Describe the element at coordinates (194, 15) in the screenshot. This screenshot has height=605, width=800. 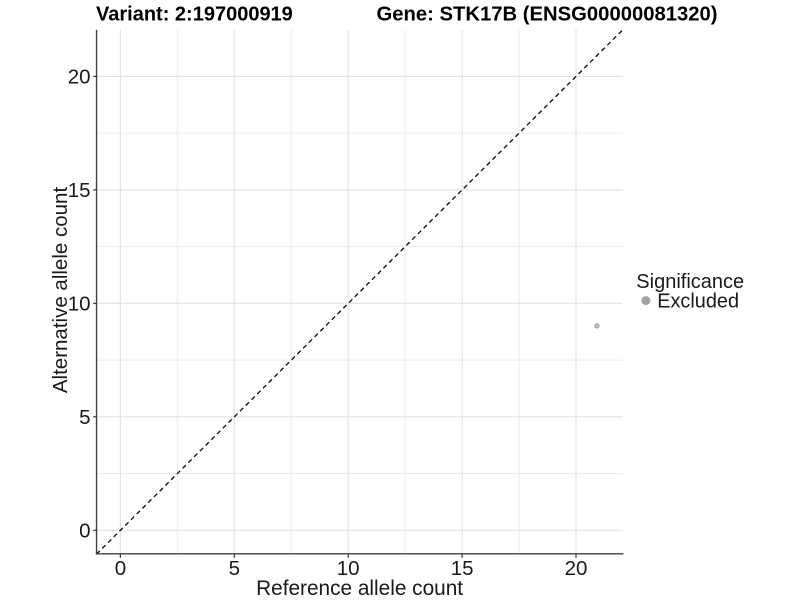
I see `svg-text: Variant: 2:197000919` at that location.